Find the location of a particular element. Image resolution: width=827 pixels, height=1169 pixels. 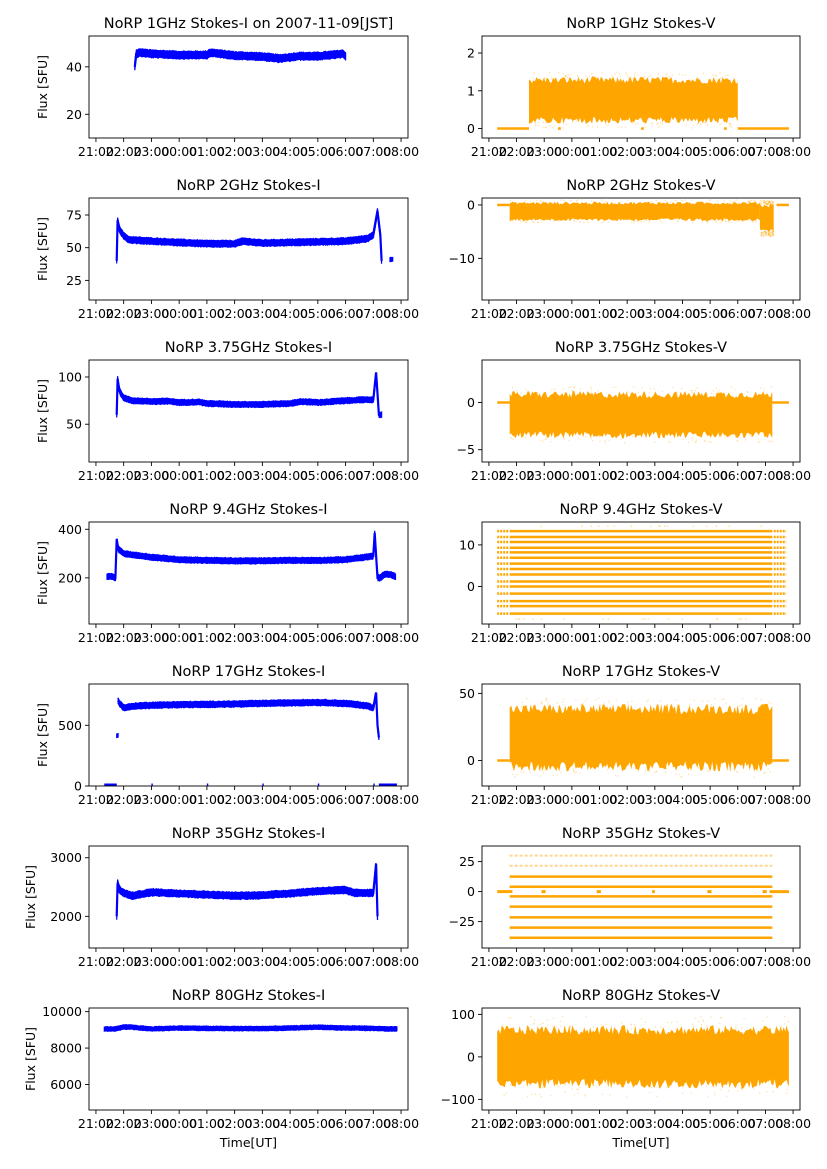

x-tick-label: 00:00 is located at coordinates (572, 313).